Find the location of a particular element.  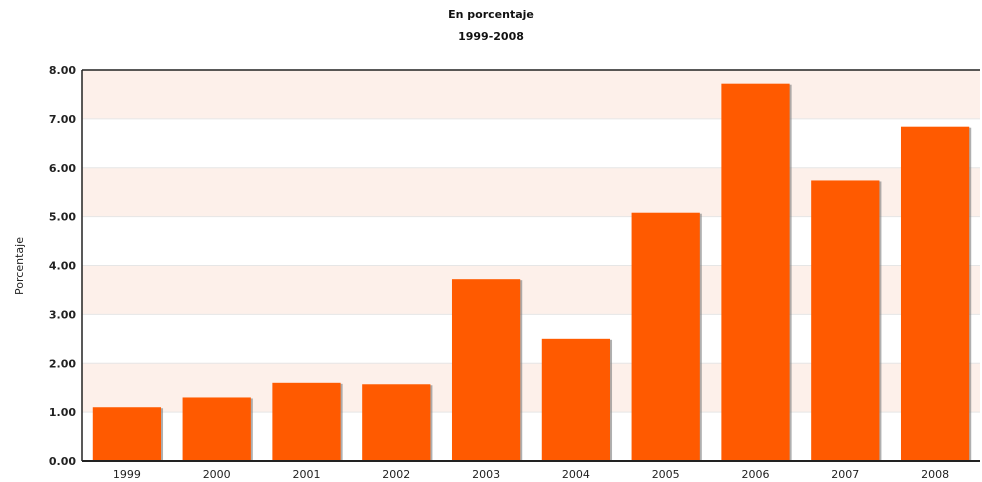

x-tick-label: 2007 is located at coordinates (845, 474).